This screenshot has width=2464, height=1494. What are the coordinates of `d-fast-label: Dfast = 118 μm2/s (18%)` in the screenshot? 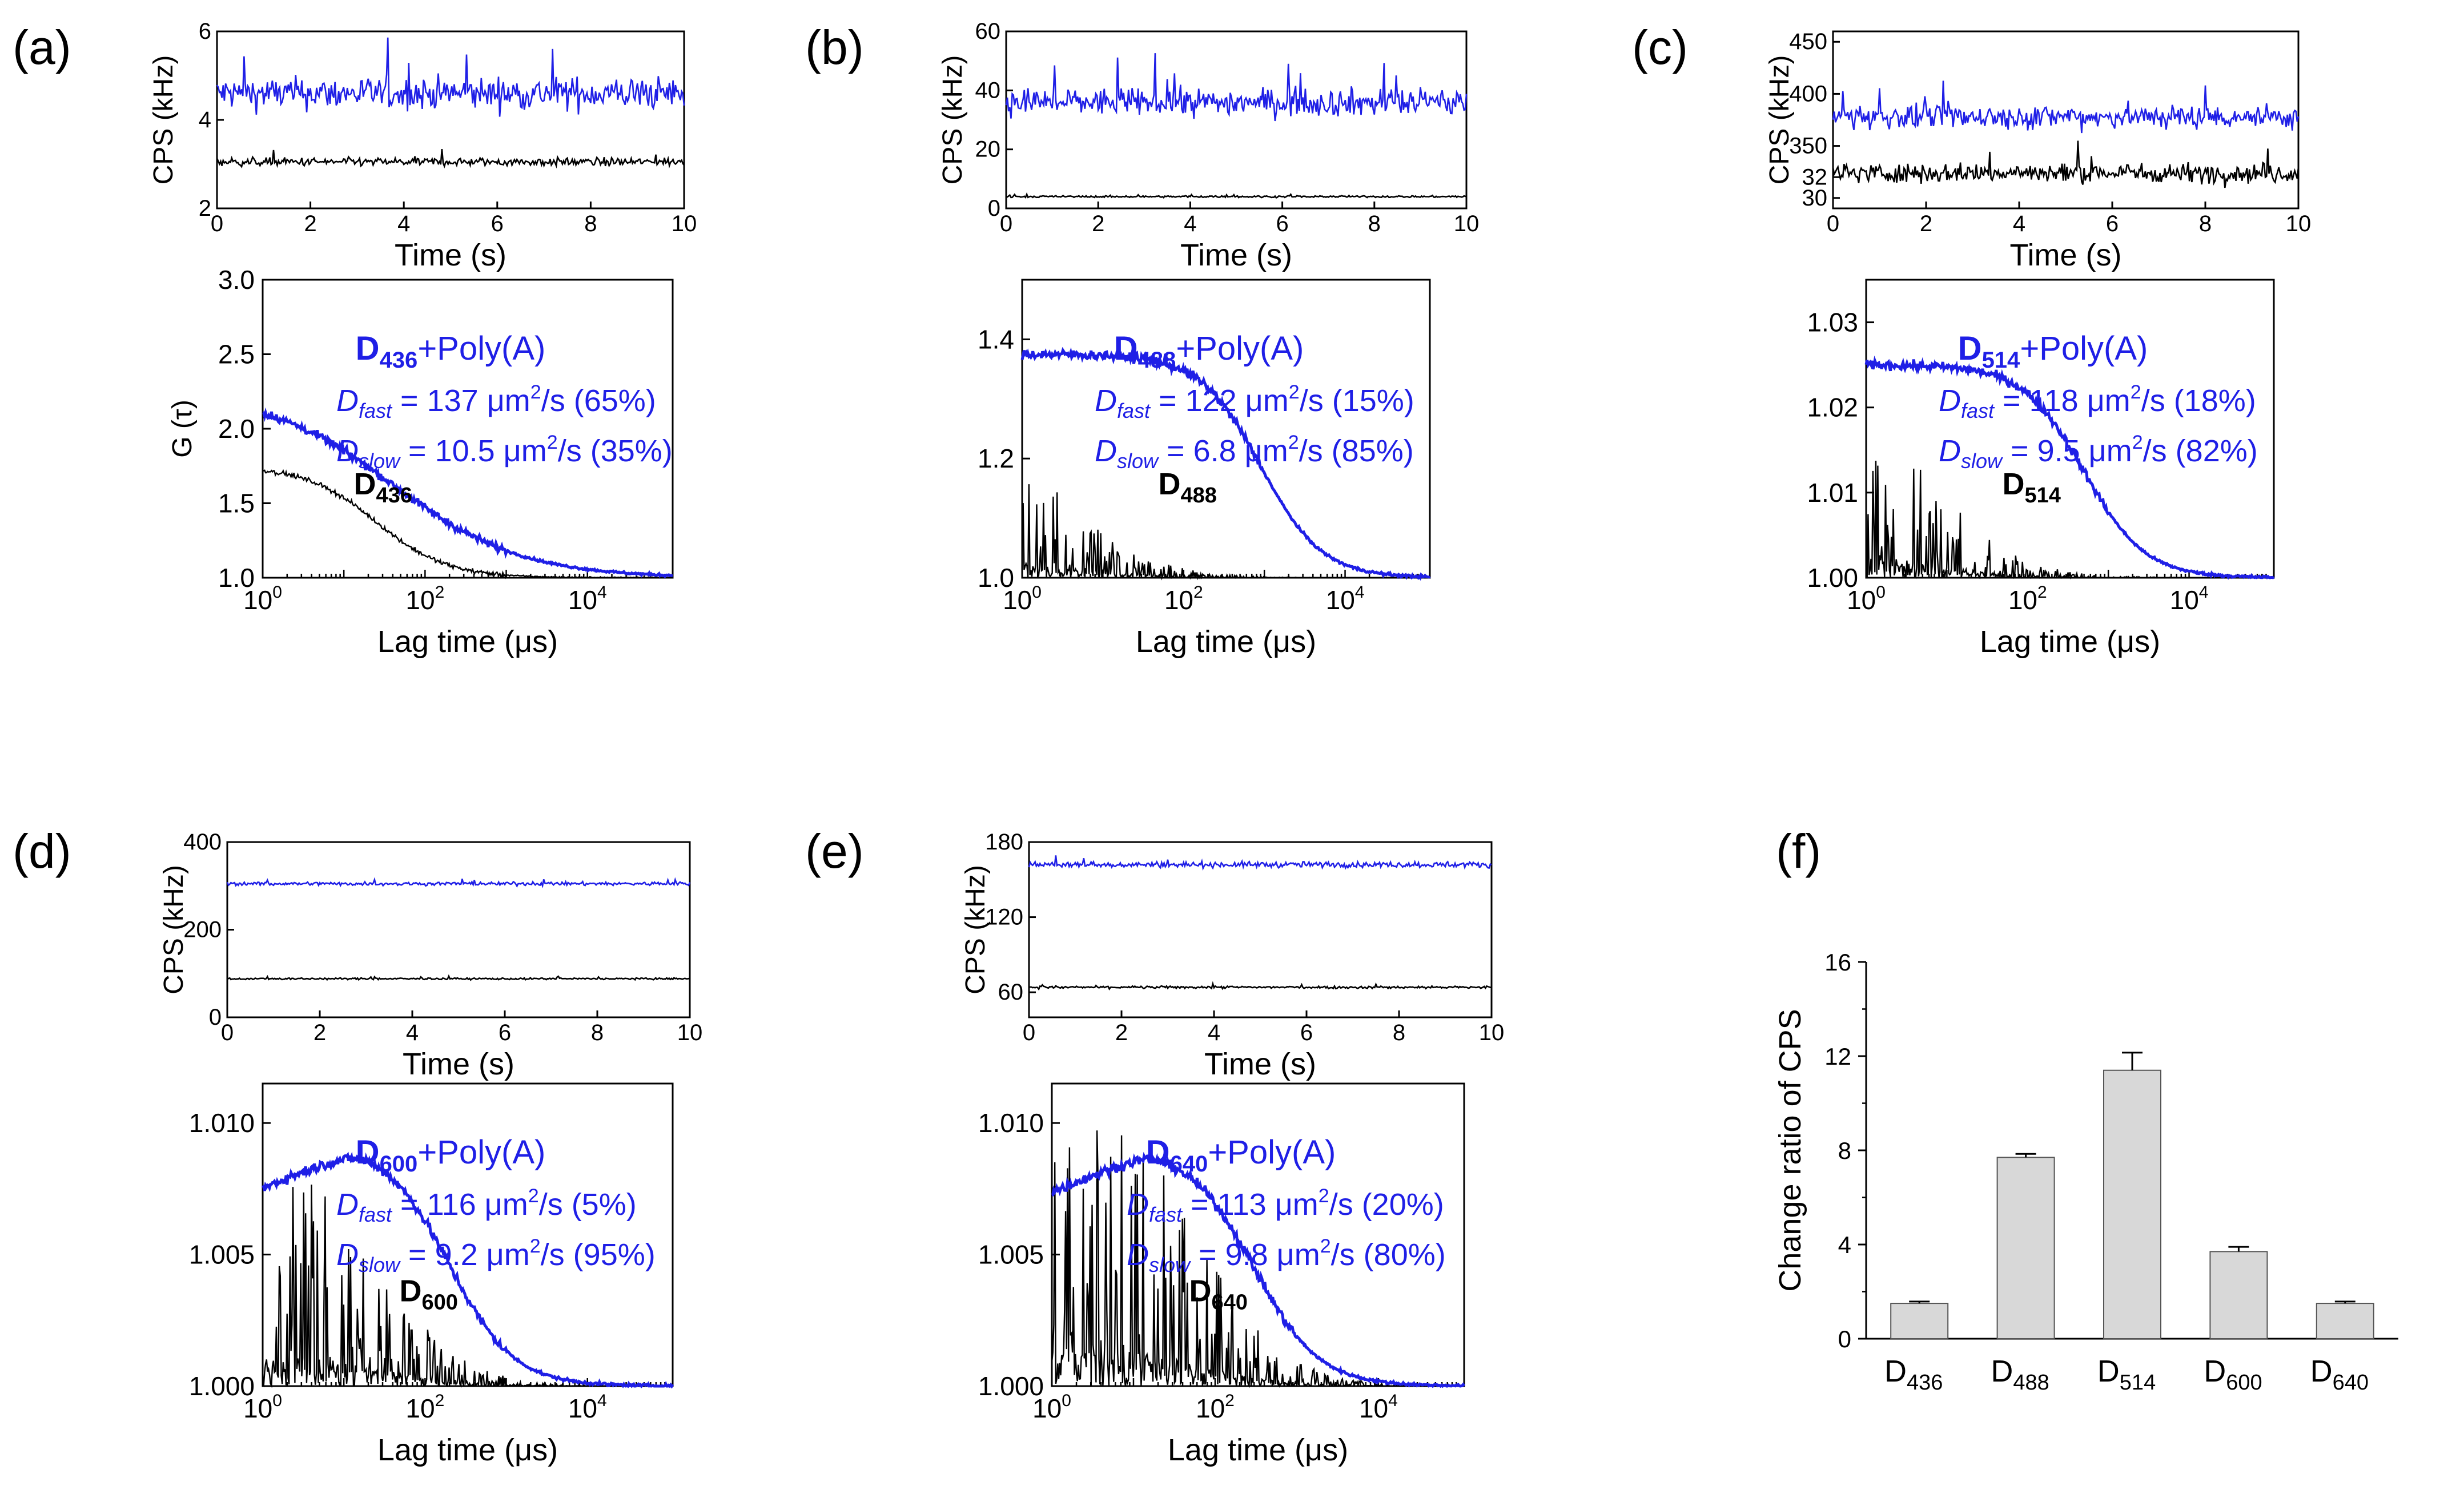 It's located at (2097, 402).